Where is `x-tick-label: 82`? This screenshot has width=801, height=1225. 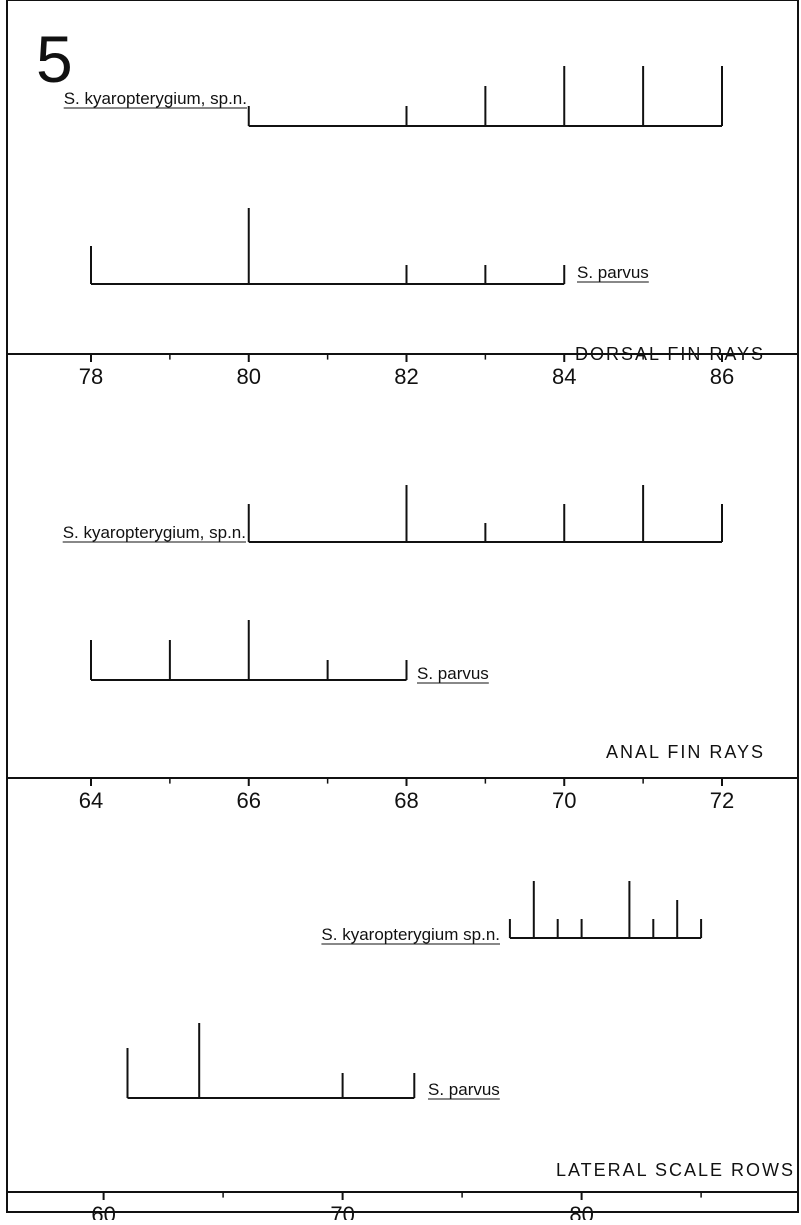
x-tick-label: 82 is located at coordinates (406, 376).